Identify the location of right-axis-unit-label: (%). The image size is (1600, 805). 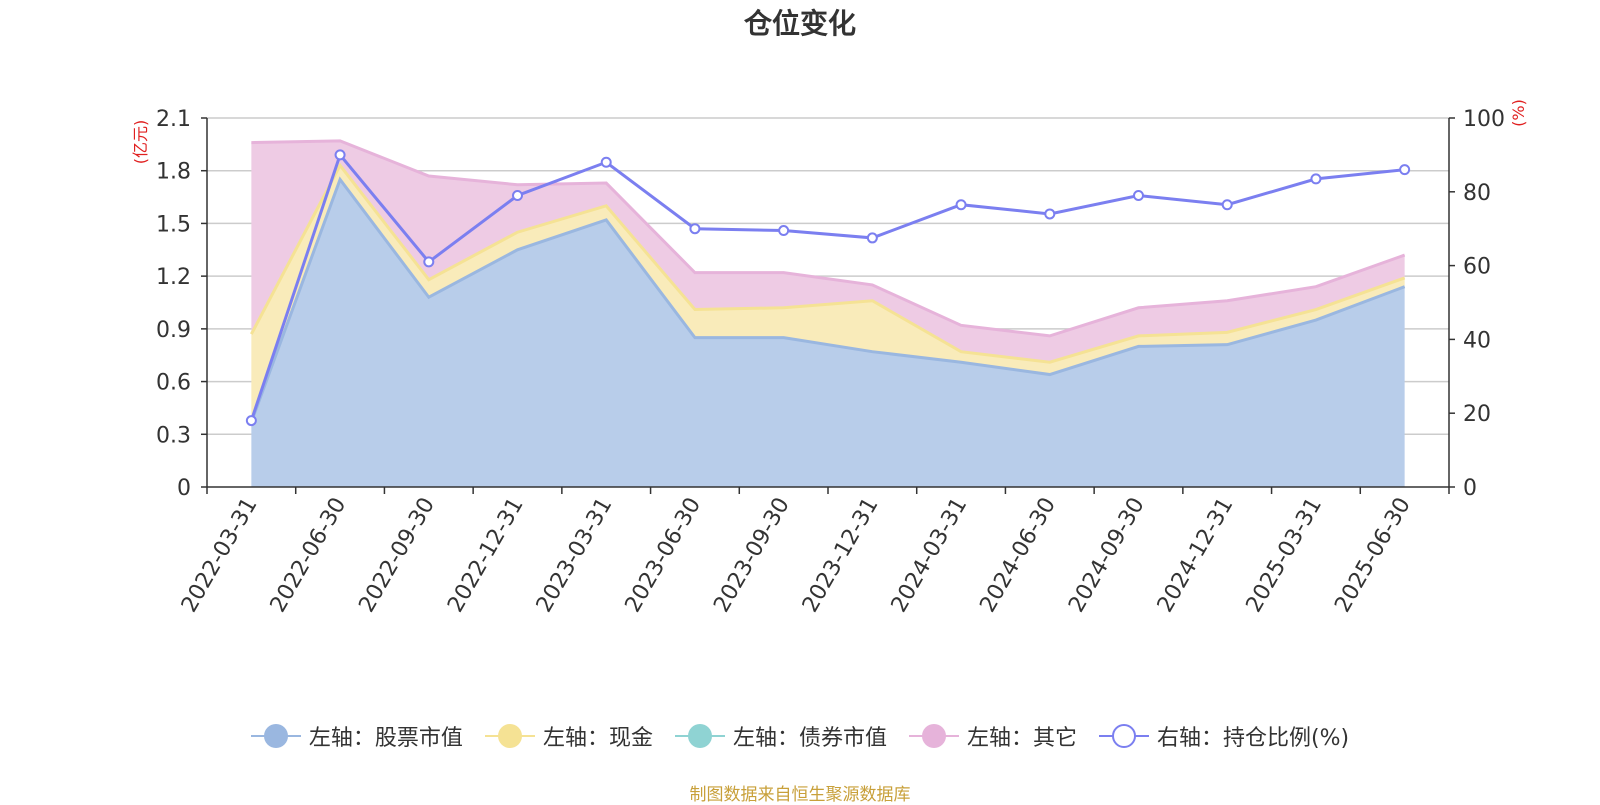
(1518, 113).